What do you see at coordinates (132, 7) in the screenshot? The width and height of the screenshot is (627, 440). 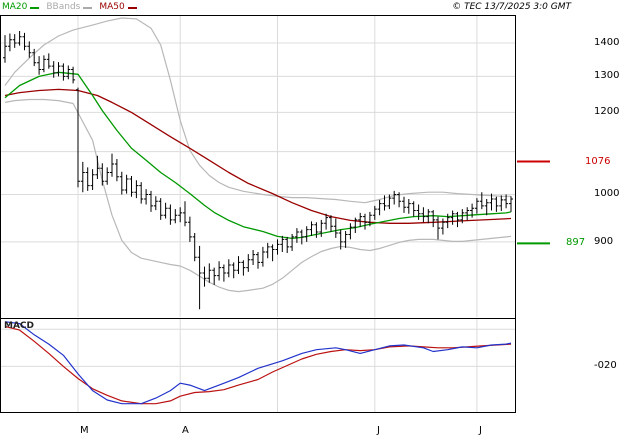 I see `ma50-legend-line-icon` at bounding box center [132, 7].